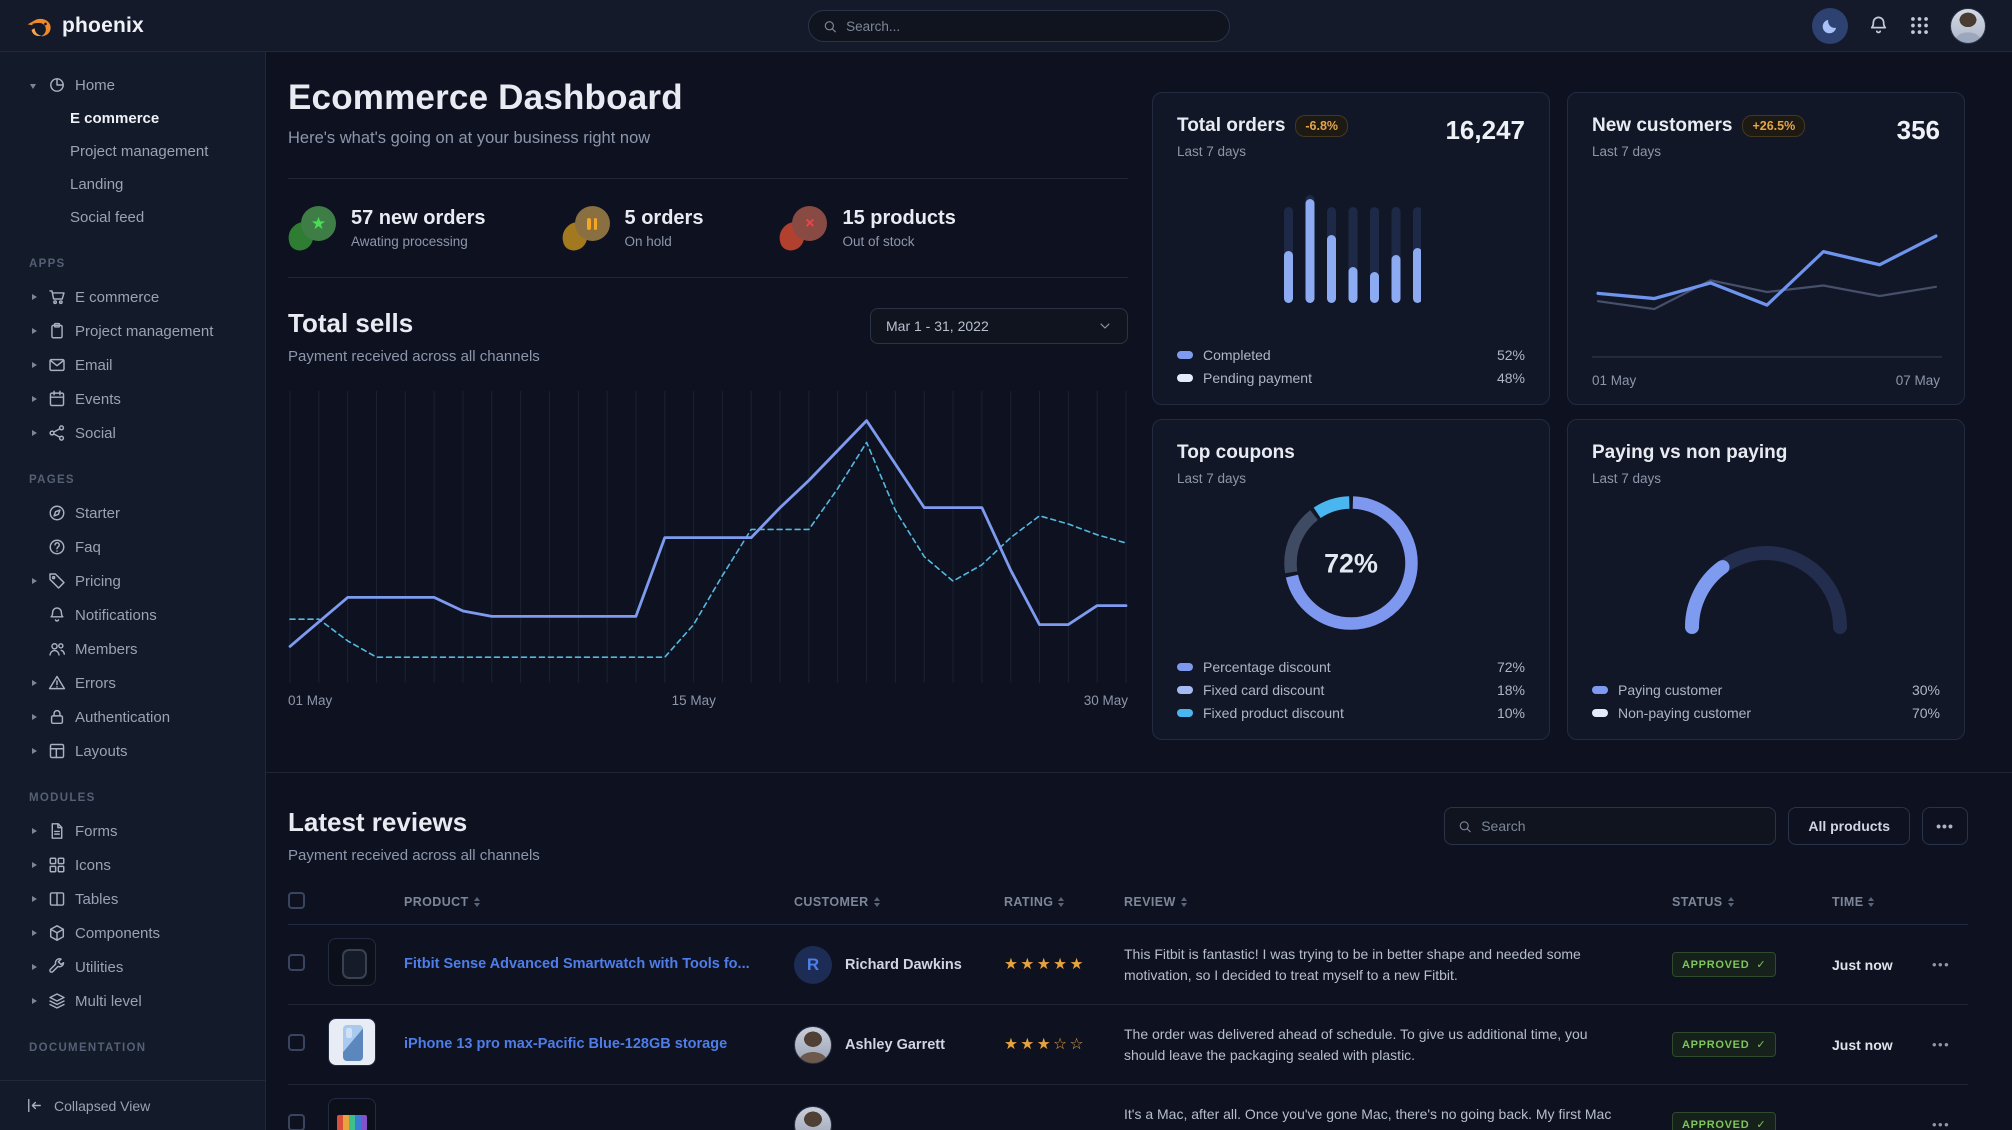 The image size is (2012, 1130). Describe the element at coordinates (1465, 826) in the screenshot. I see `search-icon` at that location.